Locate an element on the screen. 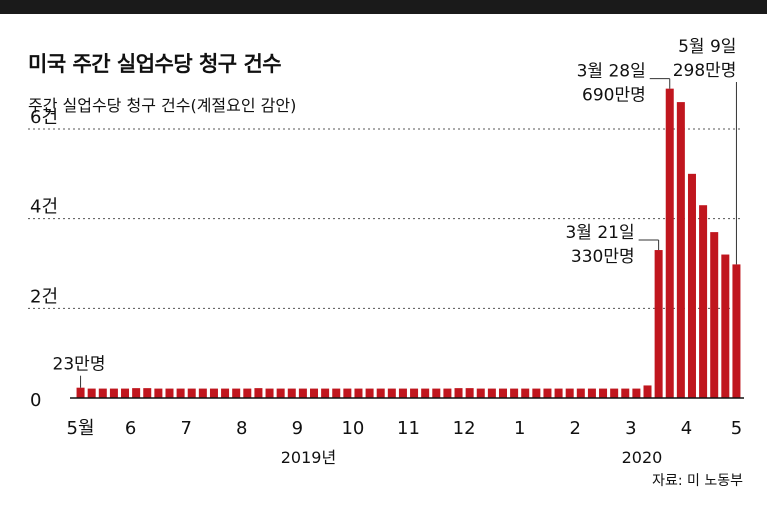 The height and width of the screenshot is (530, 767). x-tick-label: 7 is located at coordinates (185, 428).